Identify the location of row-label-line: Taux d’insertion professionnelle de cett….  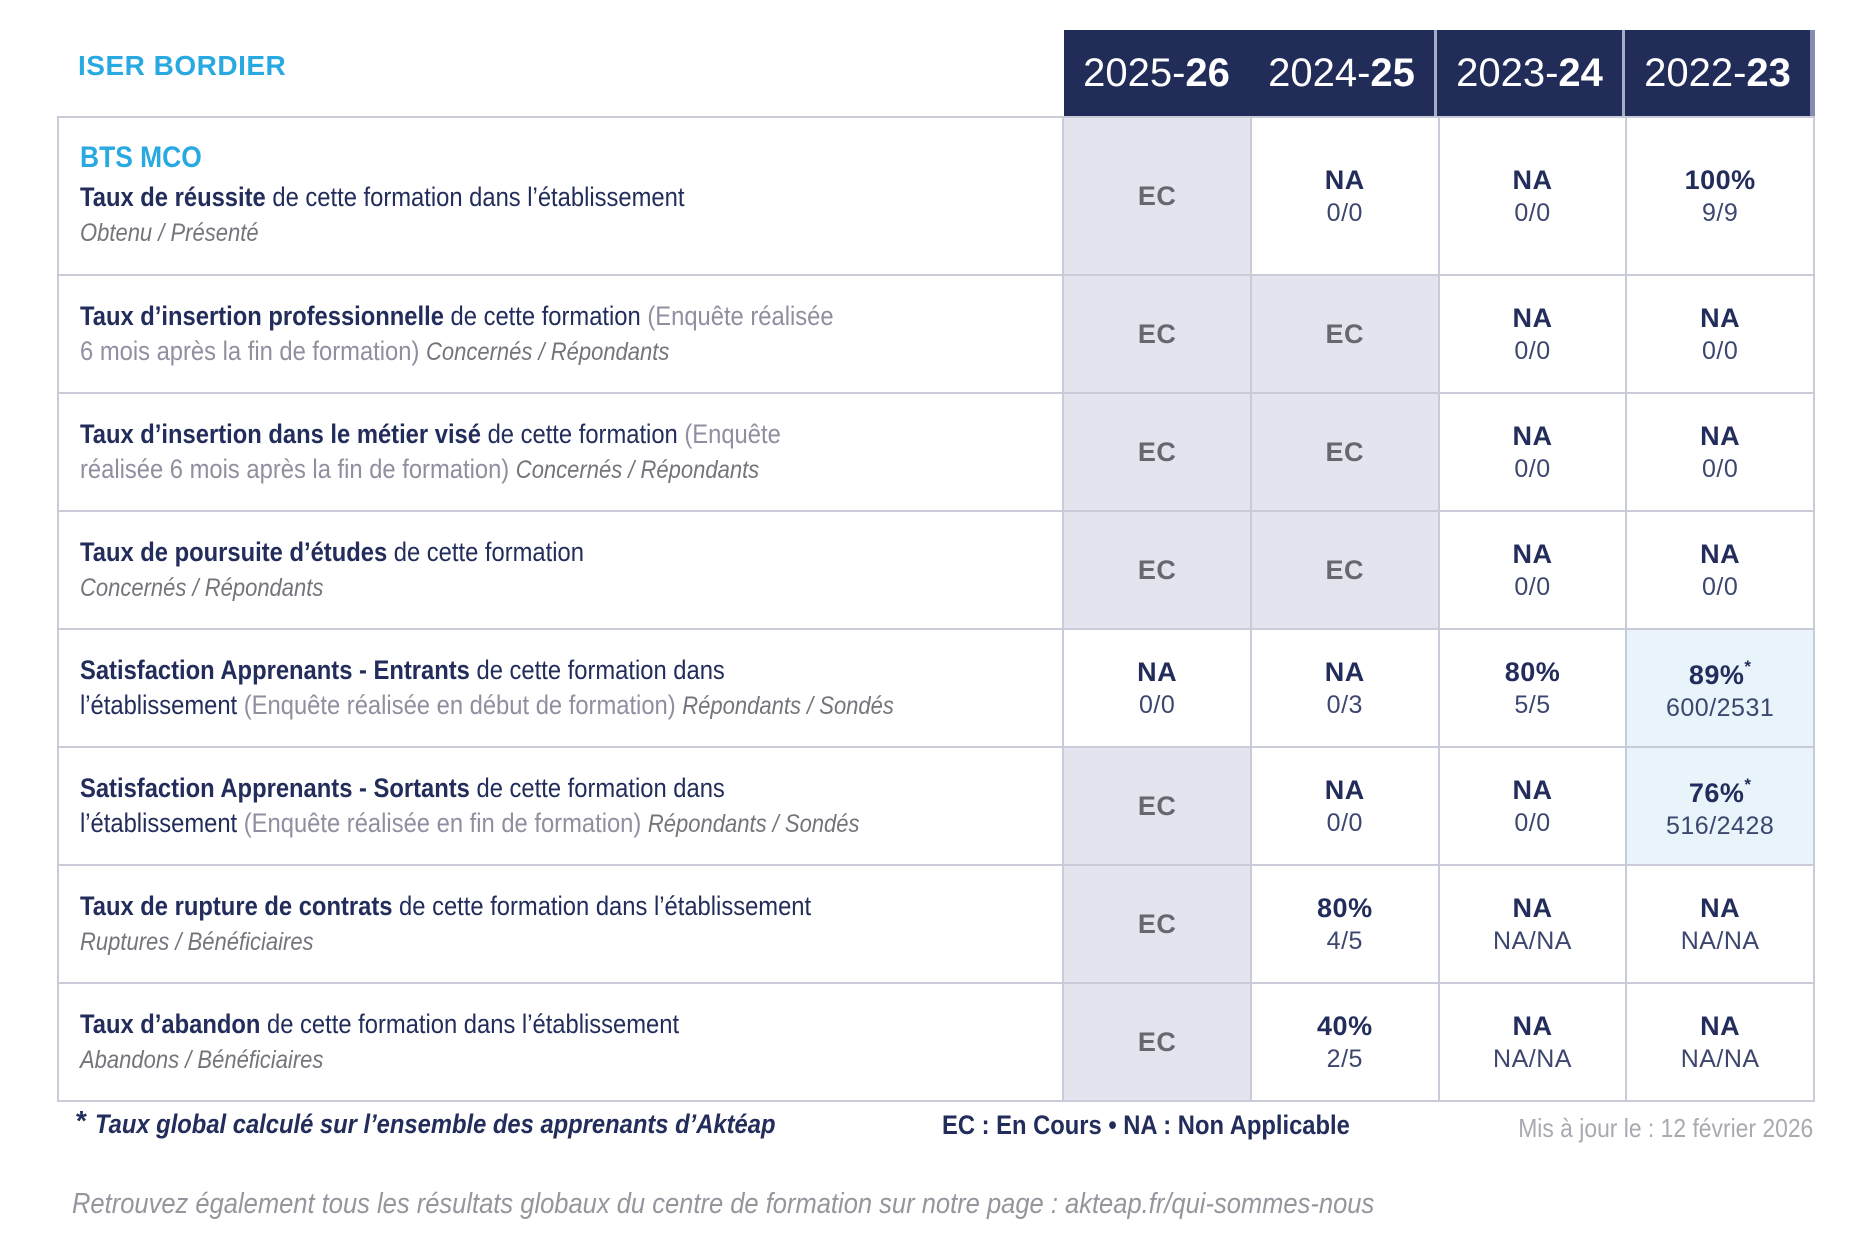
(564, 316).